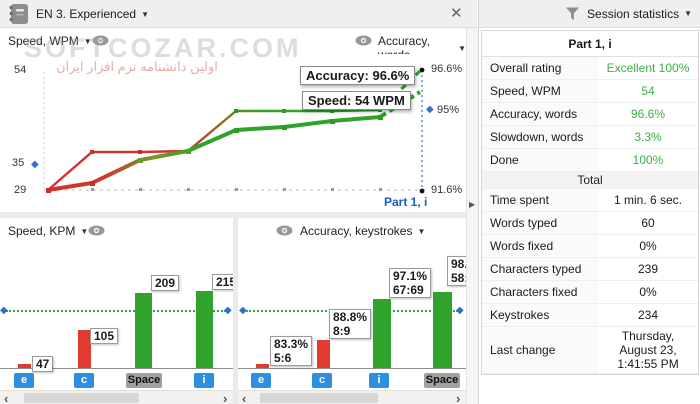  What do you see at coordinates (648, 68) in the screenshot?
I see `stat-value: Excellent 100%` at bounding box center [648, 68].